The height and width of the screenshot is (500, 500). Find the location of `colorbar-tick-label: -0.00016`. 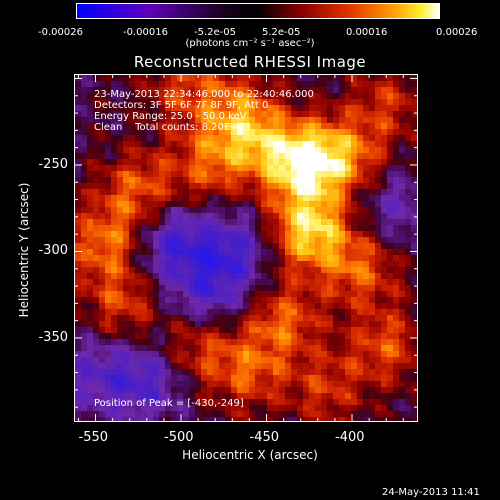

colorbar-tick-label: -0.00016 is located at coordinates (145, 32).